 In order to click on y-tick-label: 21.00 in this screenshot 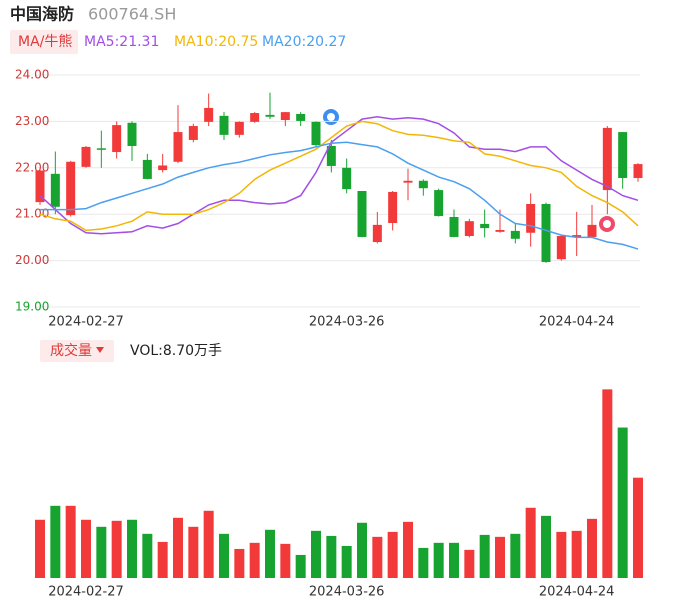, I will do `click(32, 214)`.